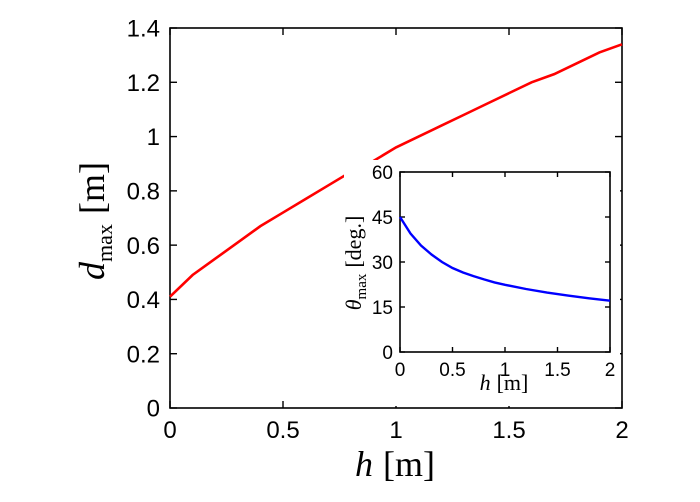 This screenshot has height=502, width=700. Describe the element at coordinates (92, 270) in the screenshot. I see `main-y-axis-var: d` at that location.